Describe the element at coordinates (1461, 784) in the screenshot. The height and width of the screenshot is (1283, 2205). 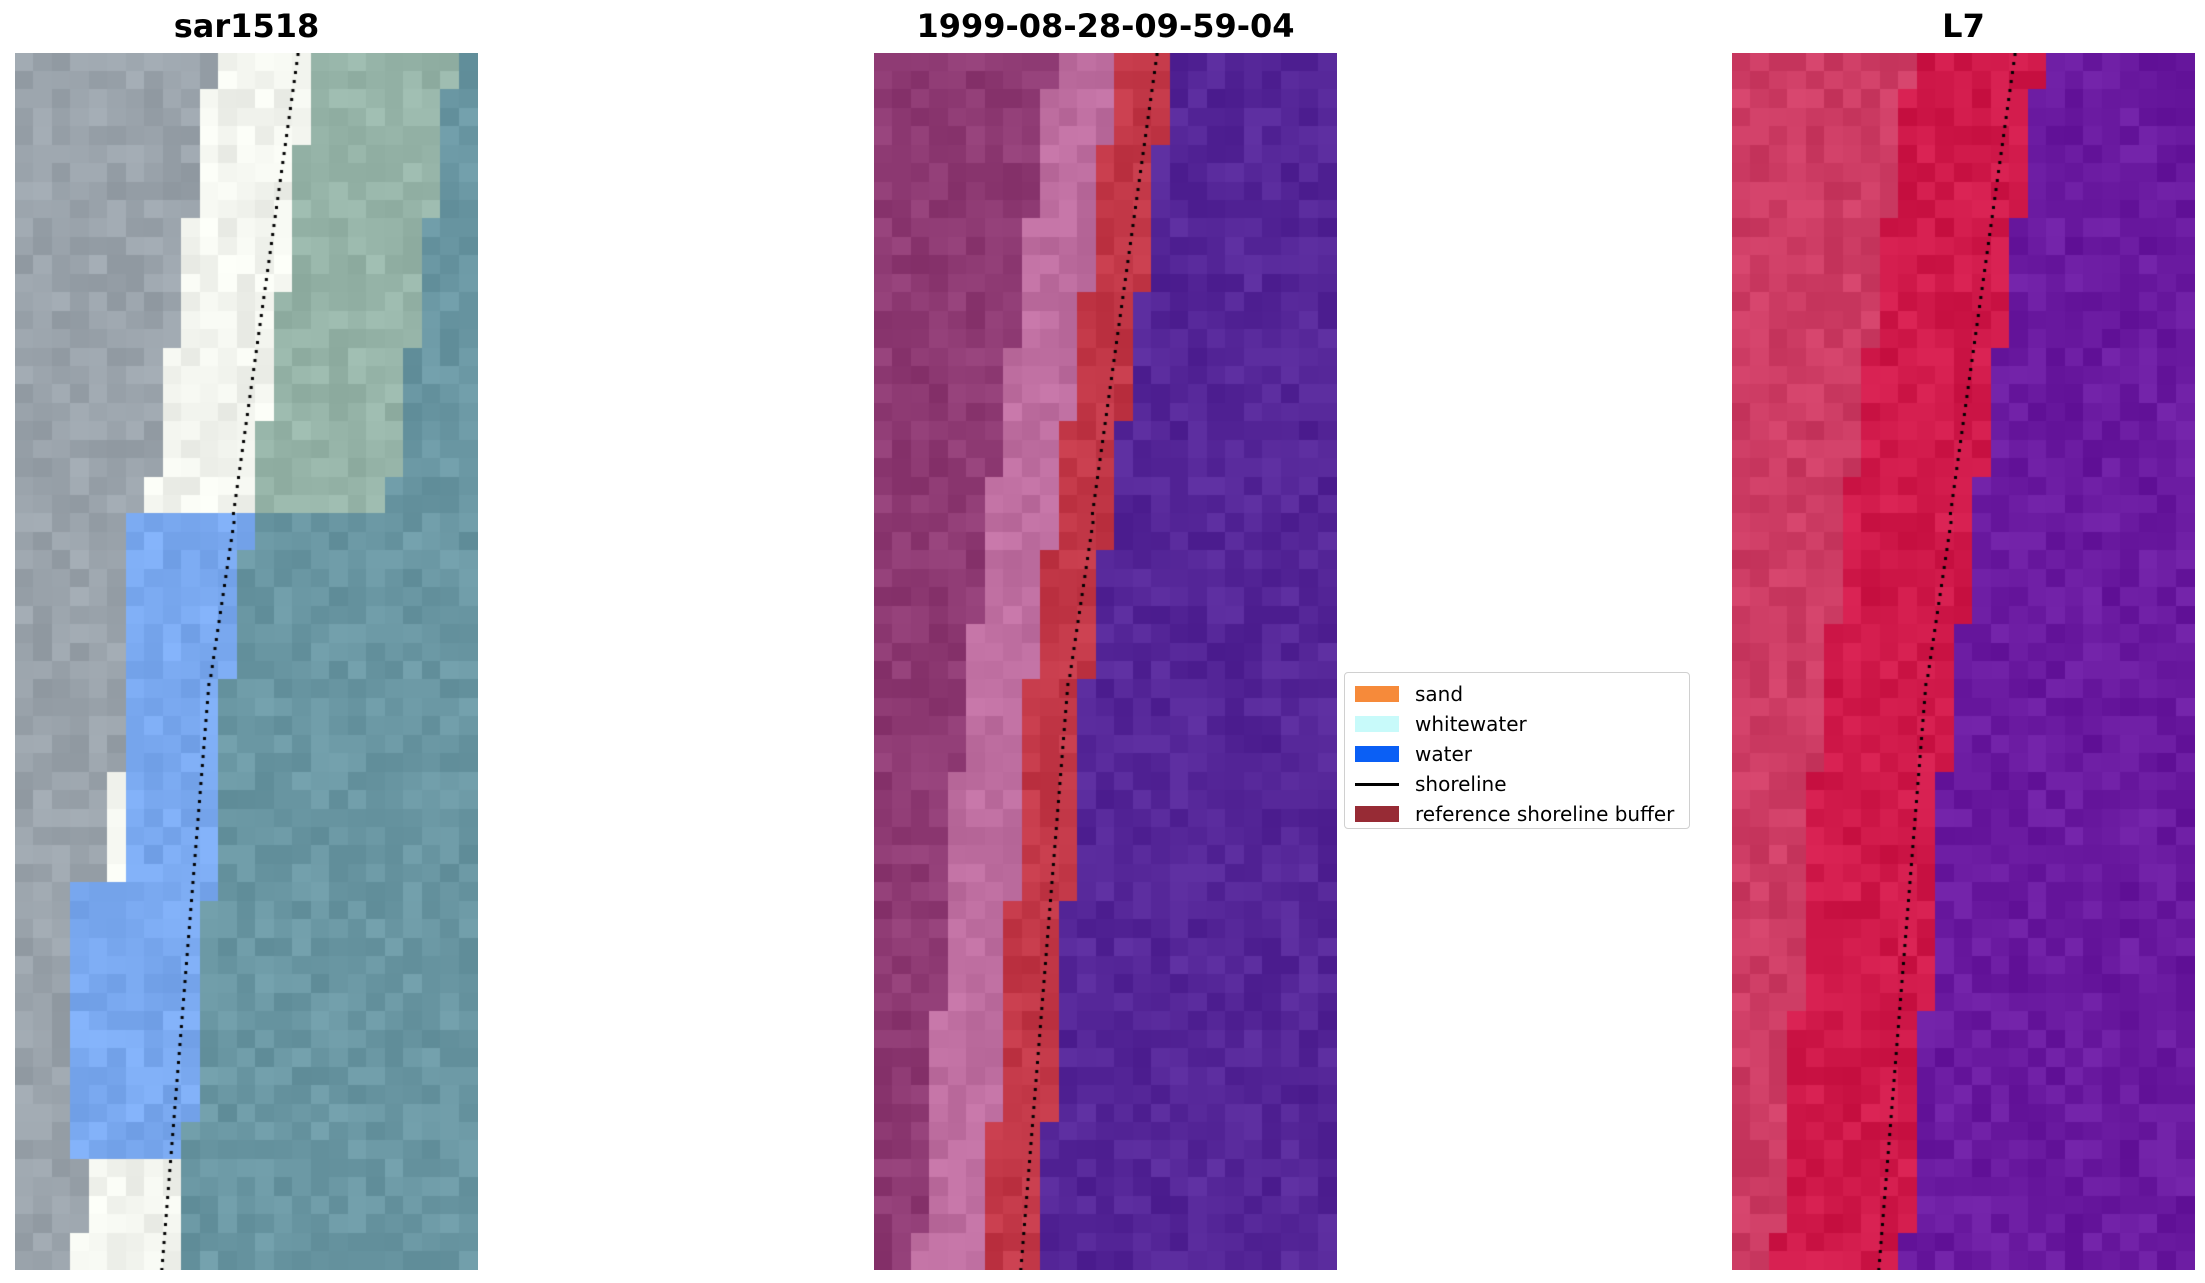
I see `legend-label: shoreline` at that location.